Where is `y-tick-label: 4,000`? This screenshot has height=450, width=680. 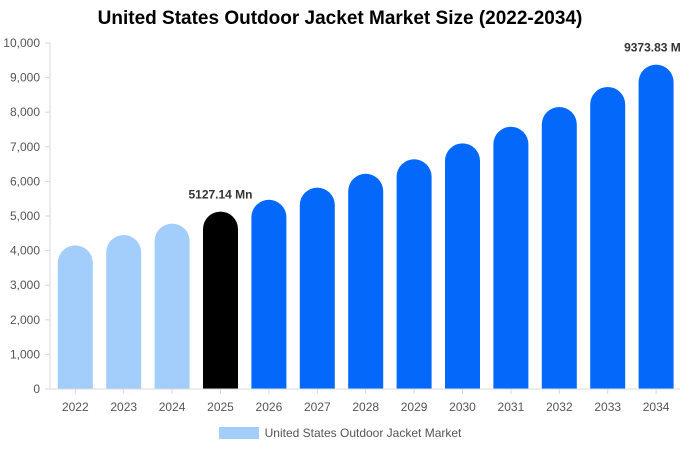 y-tick-label: 4,000 is located at coordinates (25, 251).